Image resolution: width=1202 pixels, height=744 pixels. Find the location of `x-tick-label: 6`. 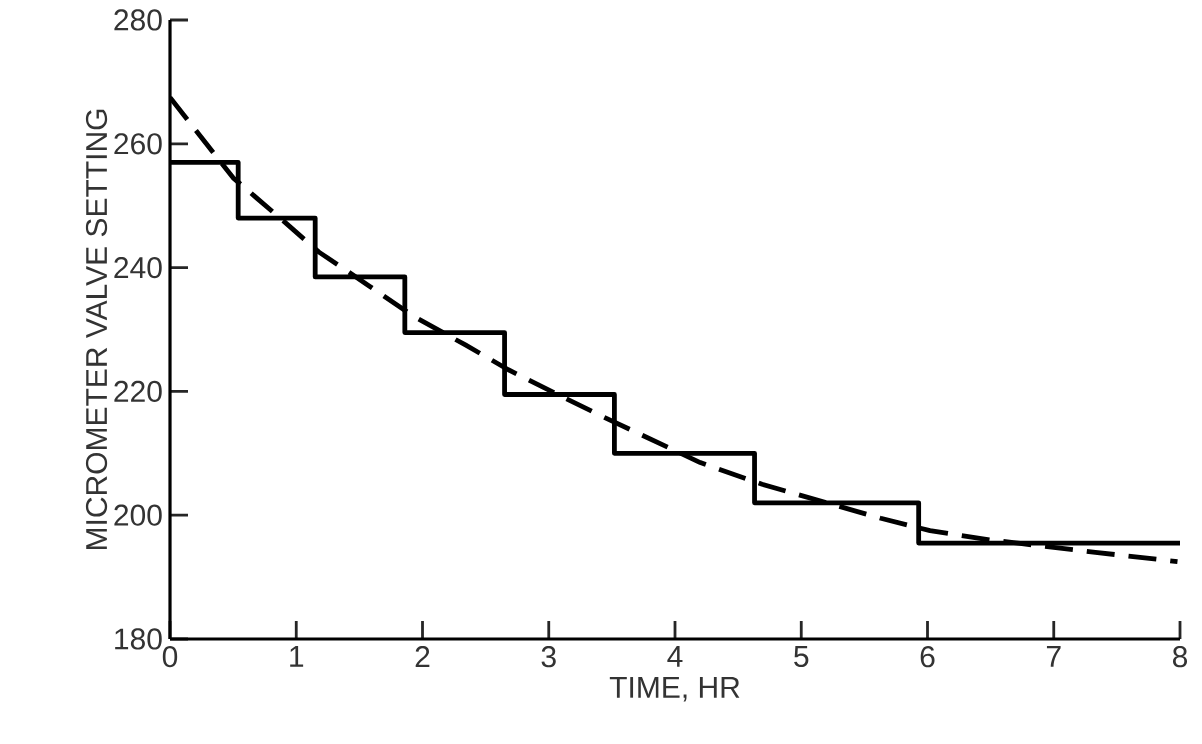

x-tick-label: 6 is located at coordinates (927, 657).